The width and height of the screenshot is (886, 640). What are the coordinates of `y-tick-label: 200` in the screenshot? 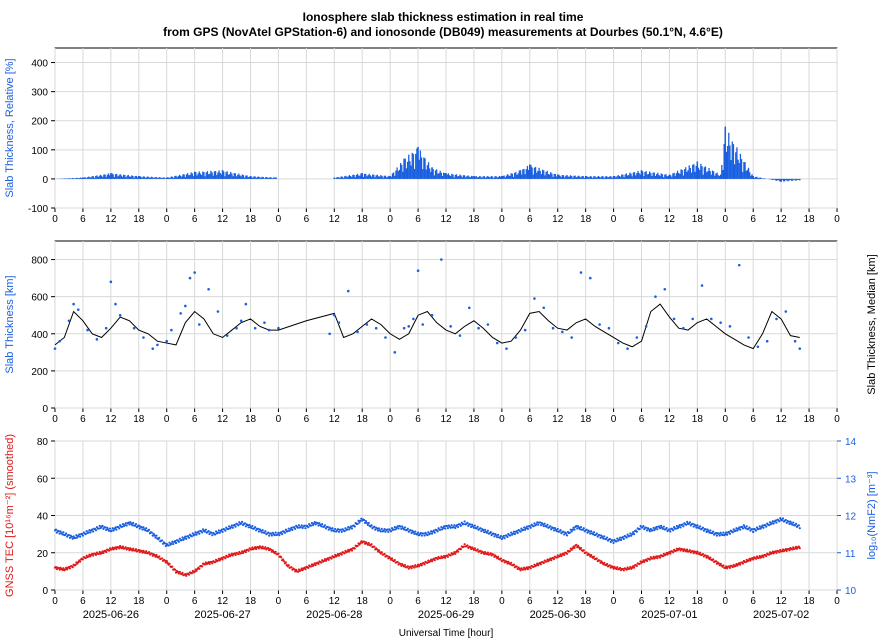 It's located at (39, 372).